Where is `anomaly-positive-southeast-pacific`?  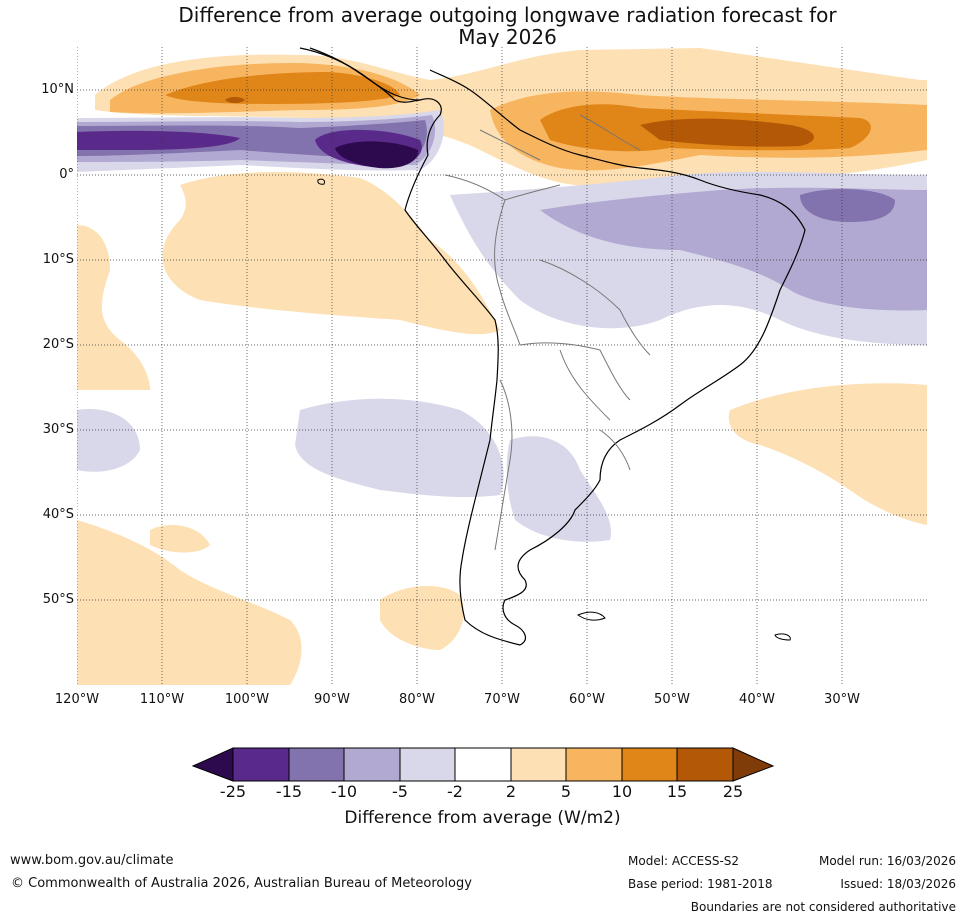 anomaly-positive-southeast-pacific is located at coordinates (189, 602).